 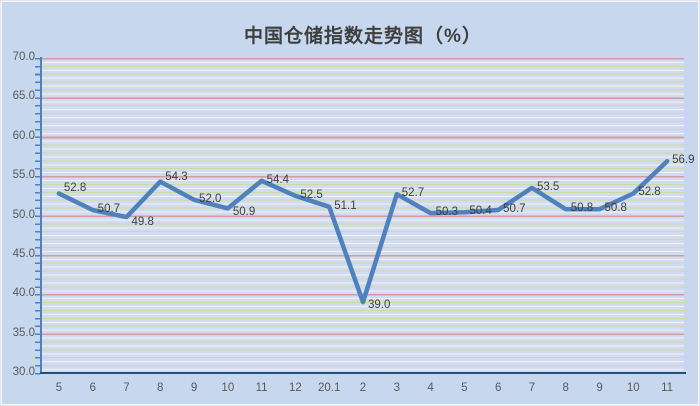 What do you see at coordinates (548, 186) in the screenshot?
I see `data-label: 53.5` at bounding box center [548, 186].